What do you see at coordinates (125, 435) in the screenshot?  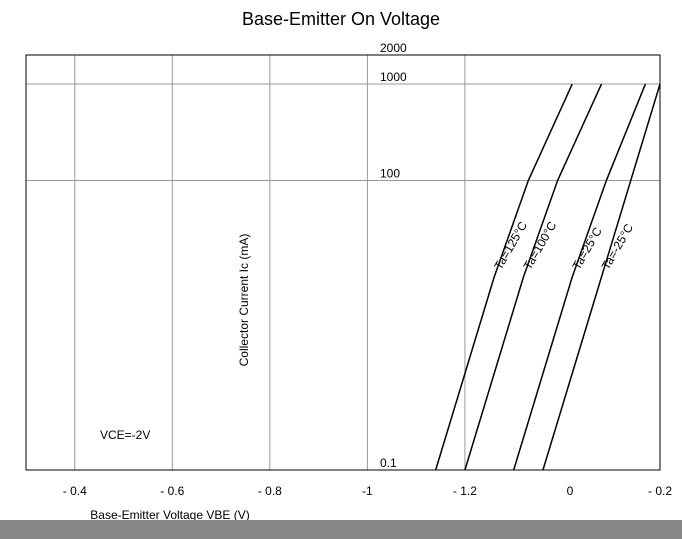 I see `annotation: VCE=-2V` at bounding box center [125, 435].